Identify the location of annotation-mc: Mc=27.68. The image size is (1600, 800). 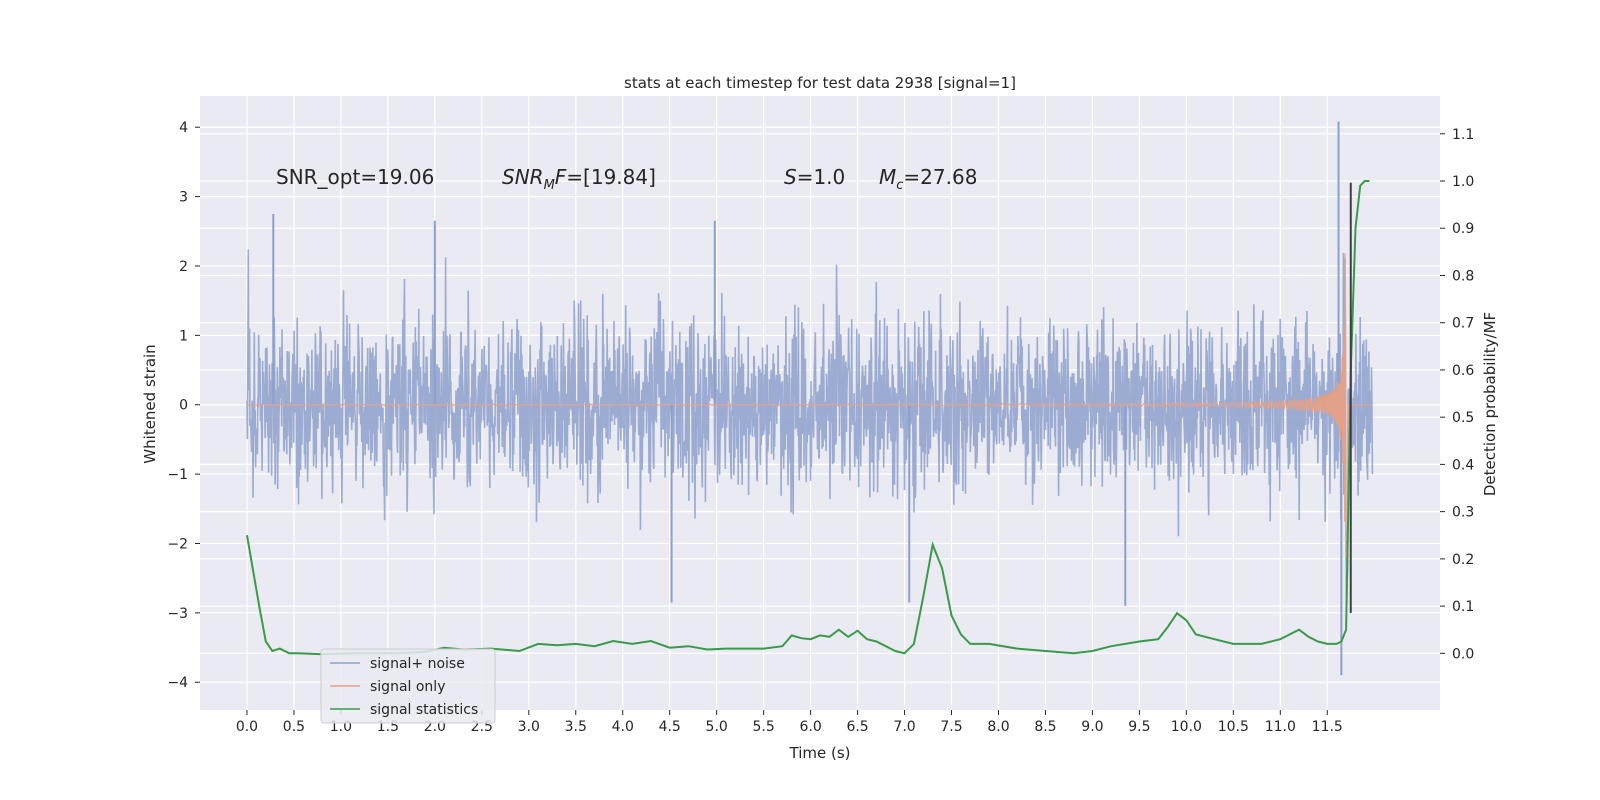
(928, 179).